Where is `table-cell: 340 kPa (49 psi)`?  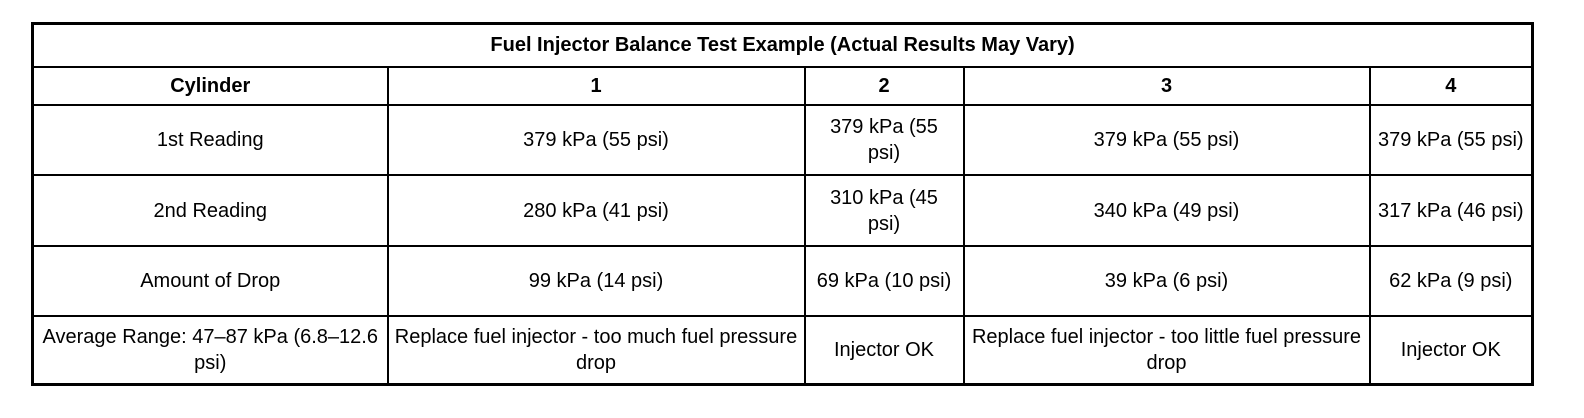
table-cell: 340 kPa (49 psi) is located at coordinates (1166, 210).